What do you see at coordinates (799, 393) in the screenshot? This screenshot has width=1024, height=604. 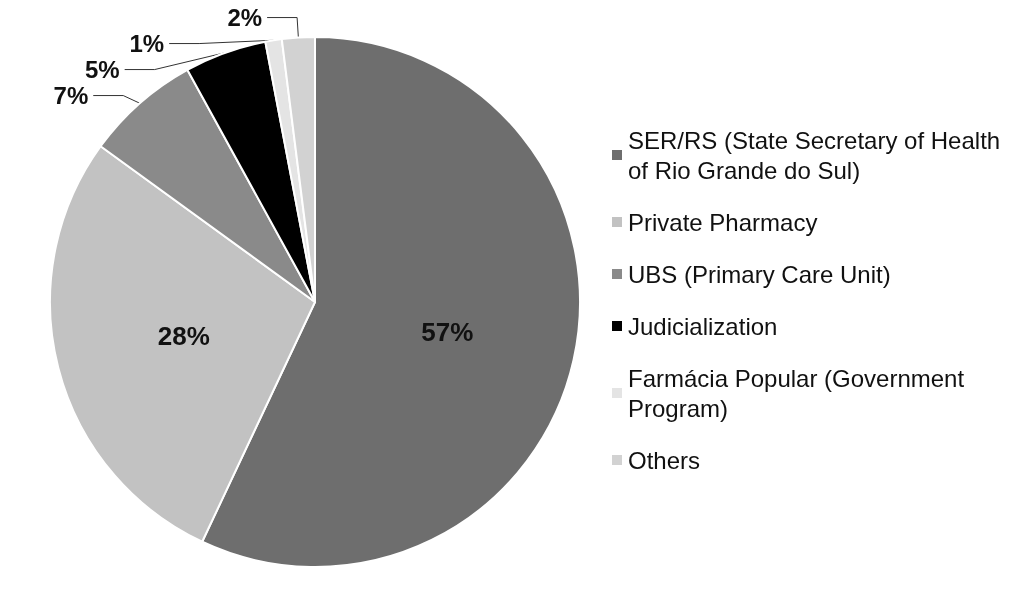 I see `legend-label: Farmácia Popular (Government Program)` at bounding box center [799, 393].